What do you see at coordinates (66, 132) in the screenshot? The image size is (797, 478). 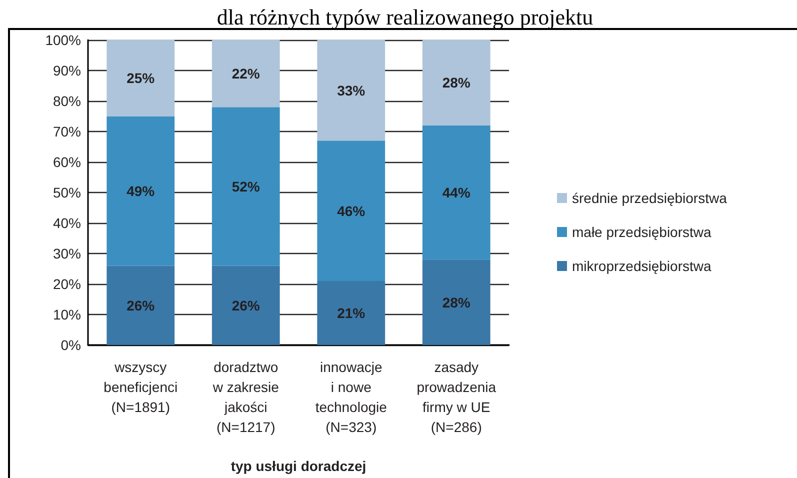 I see `y-tick-label: 70%` at bounding box center [66, 132].